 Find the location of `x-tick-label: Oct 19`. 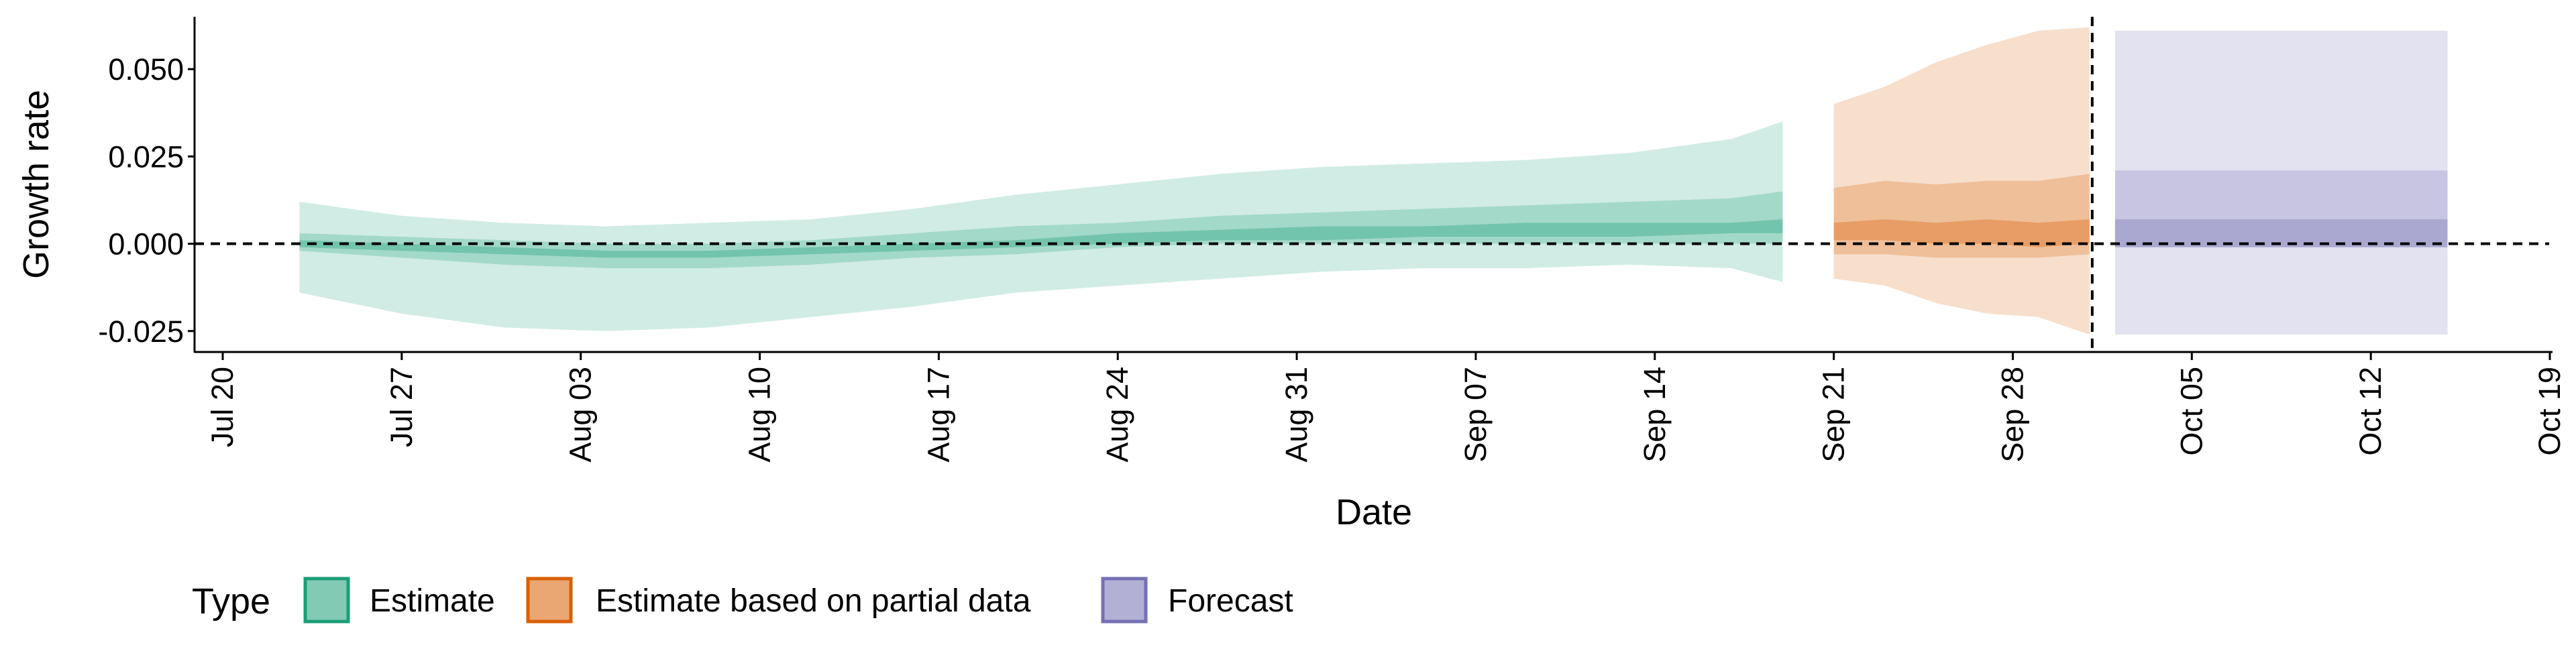

x-tick-label: Oct 19 is located at coordinates (2549, 411).